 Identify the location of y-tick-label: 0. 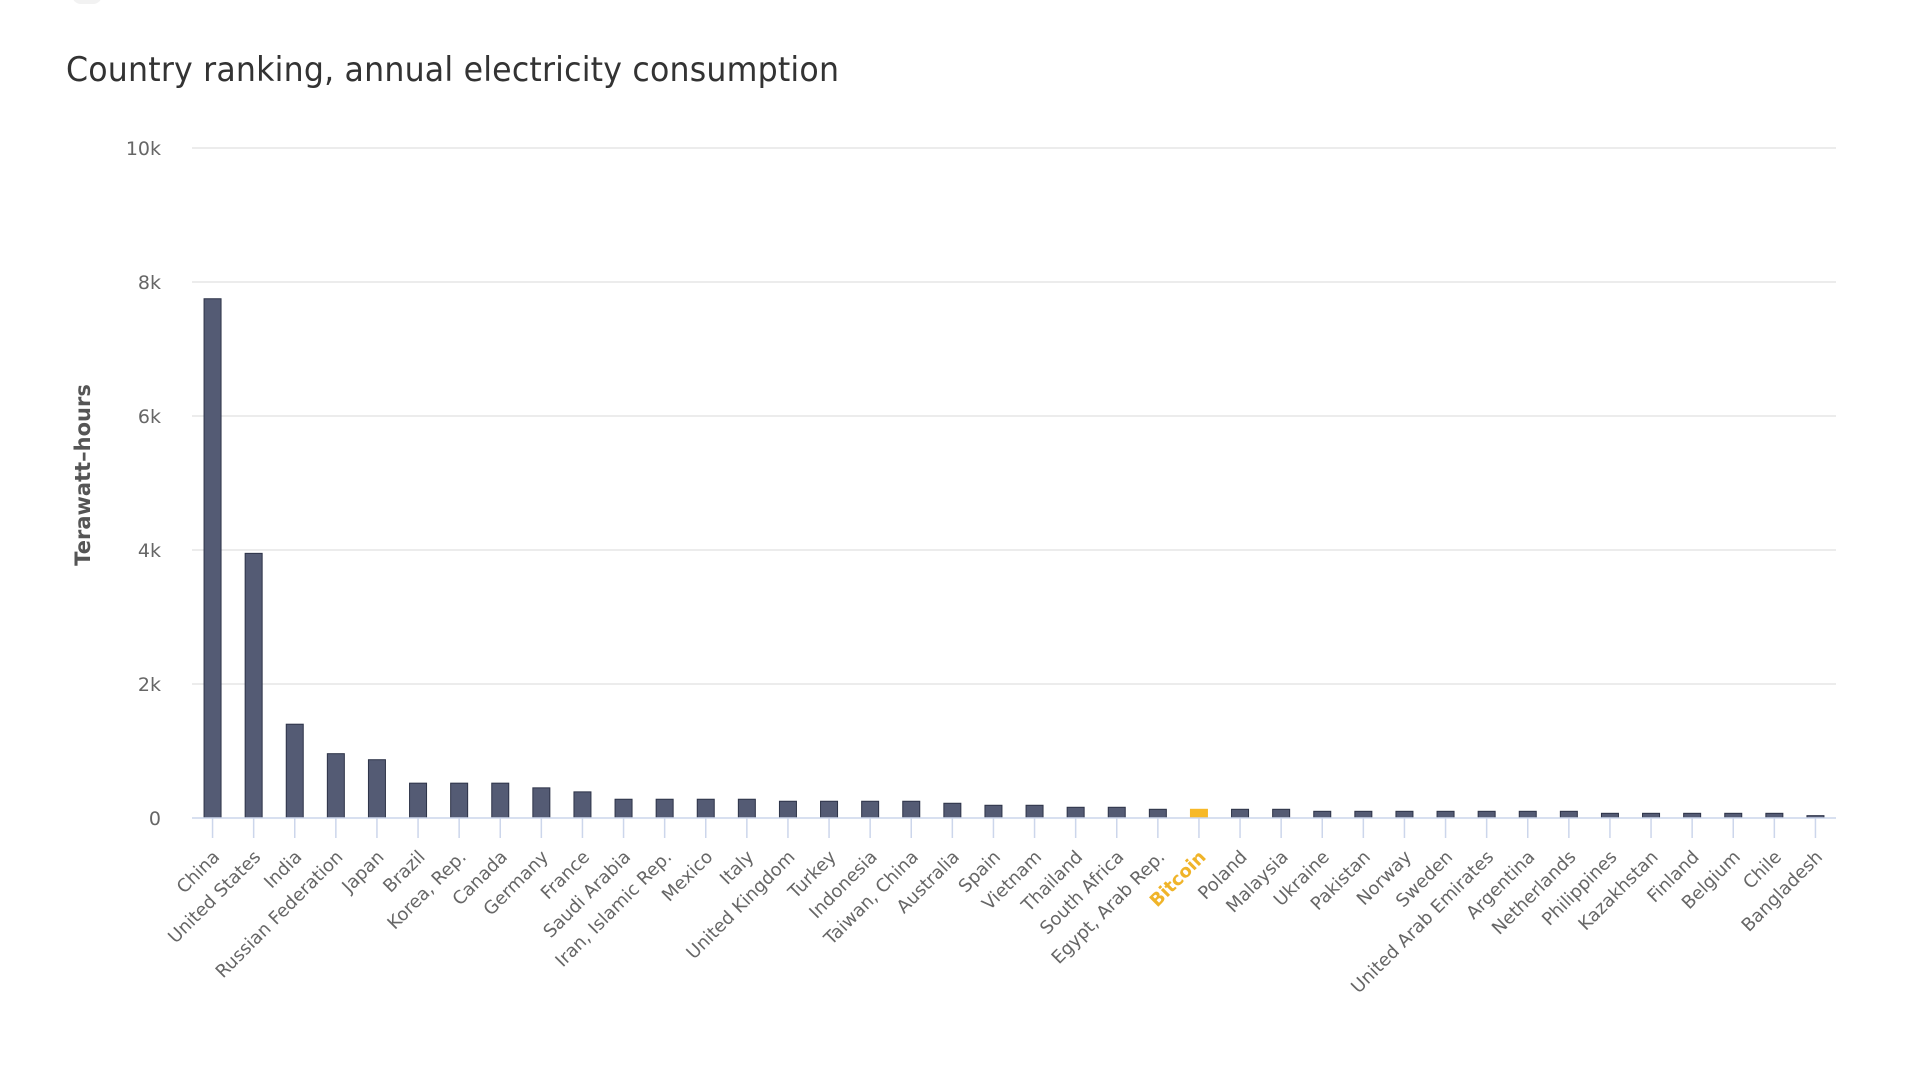
(155, 819).